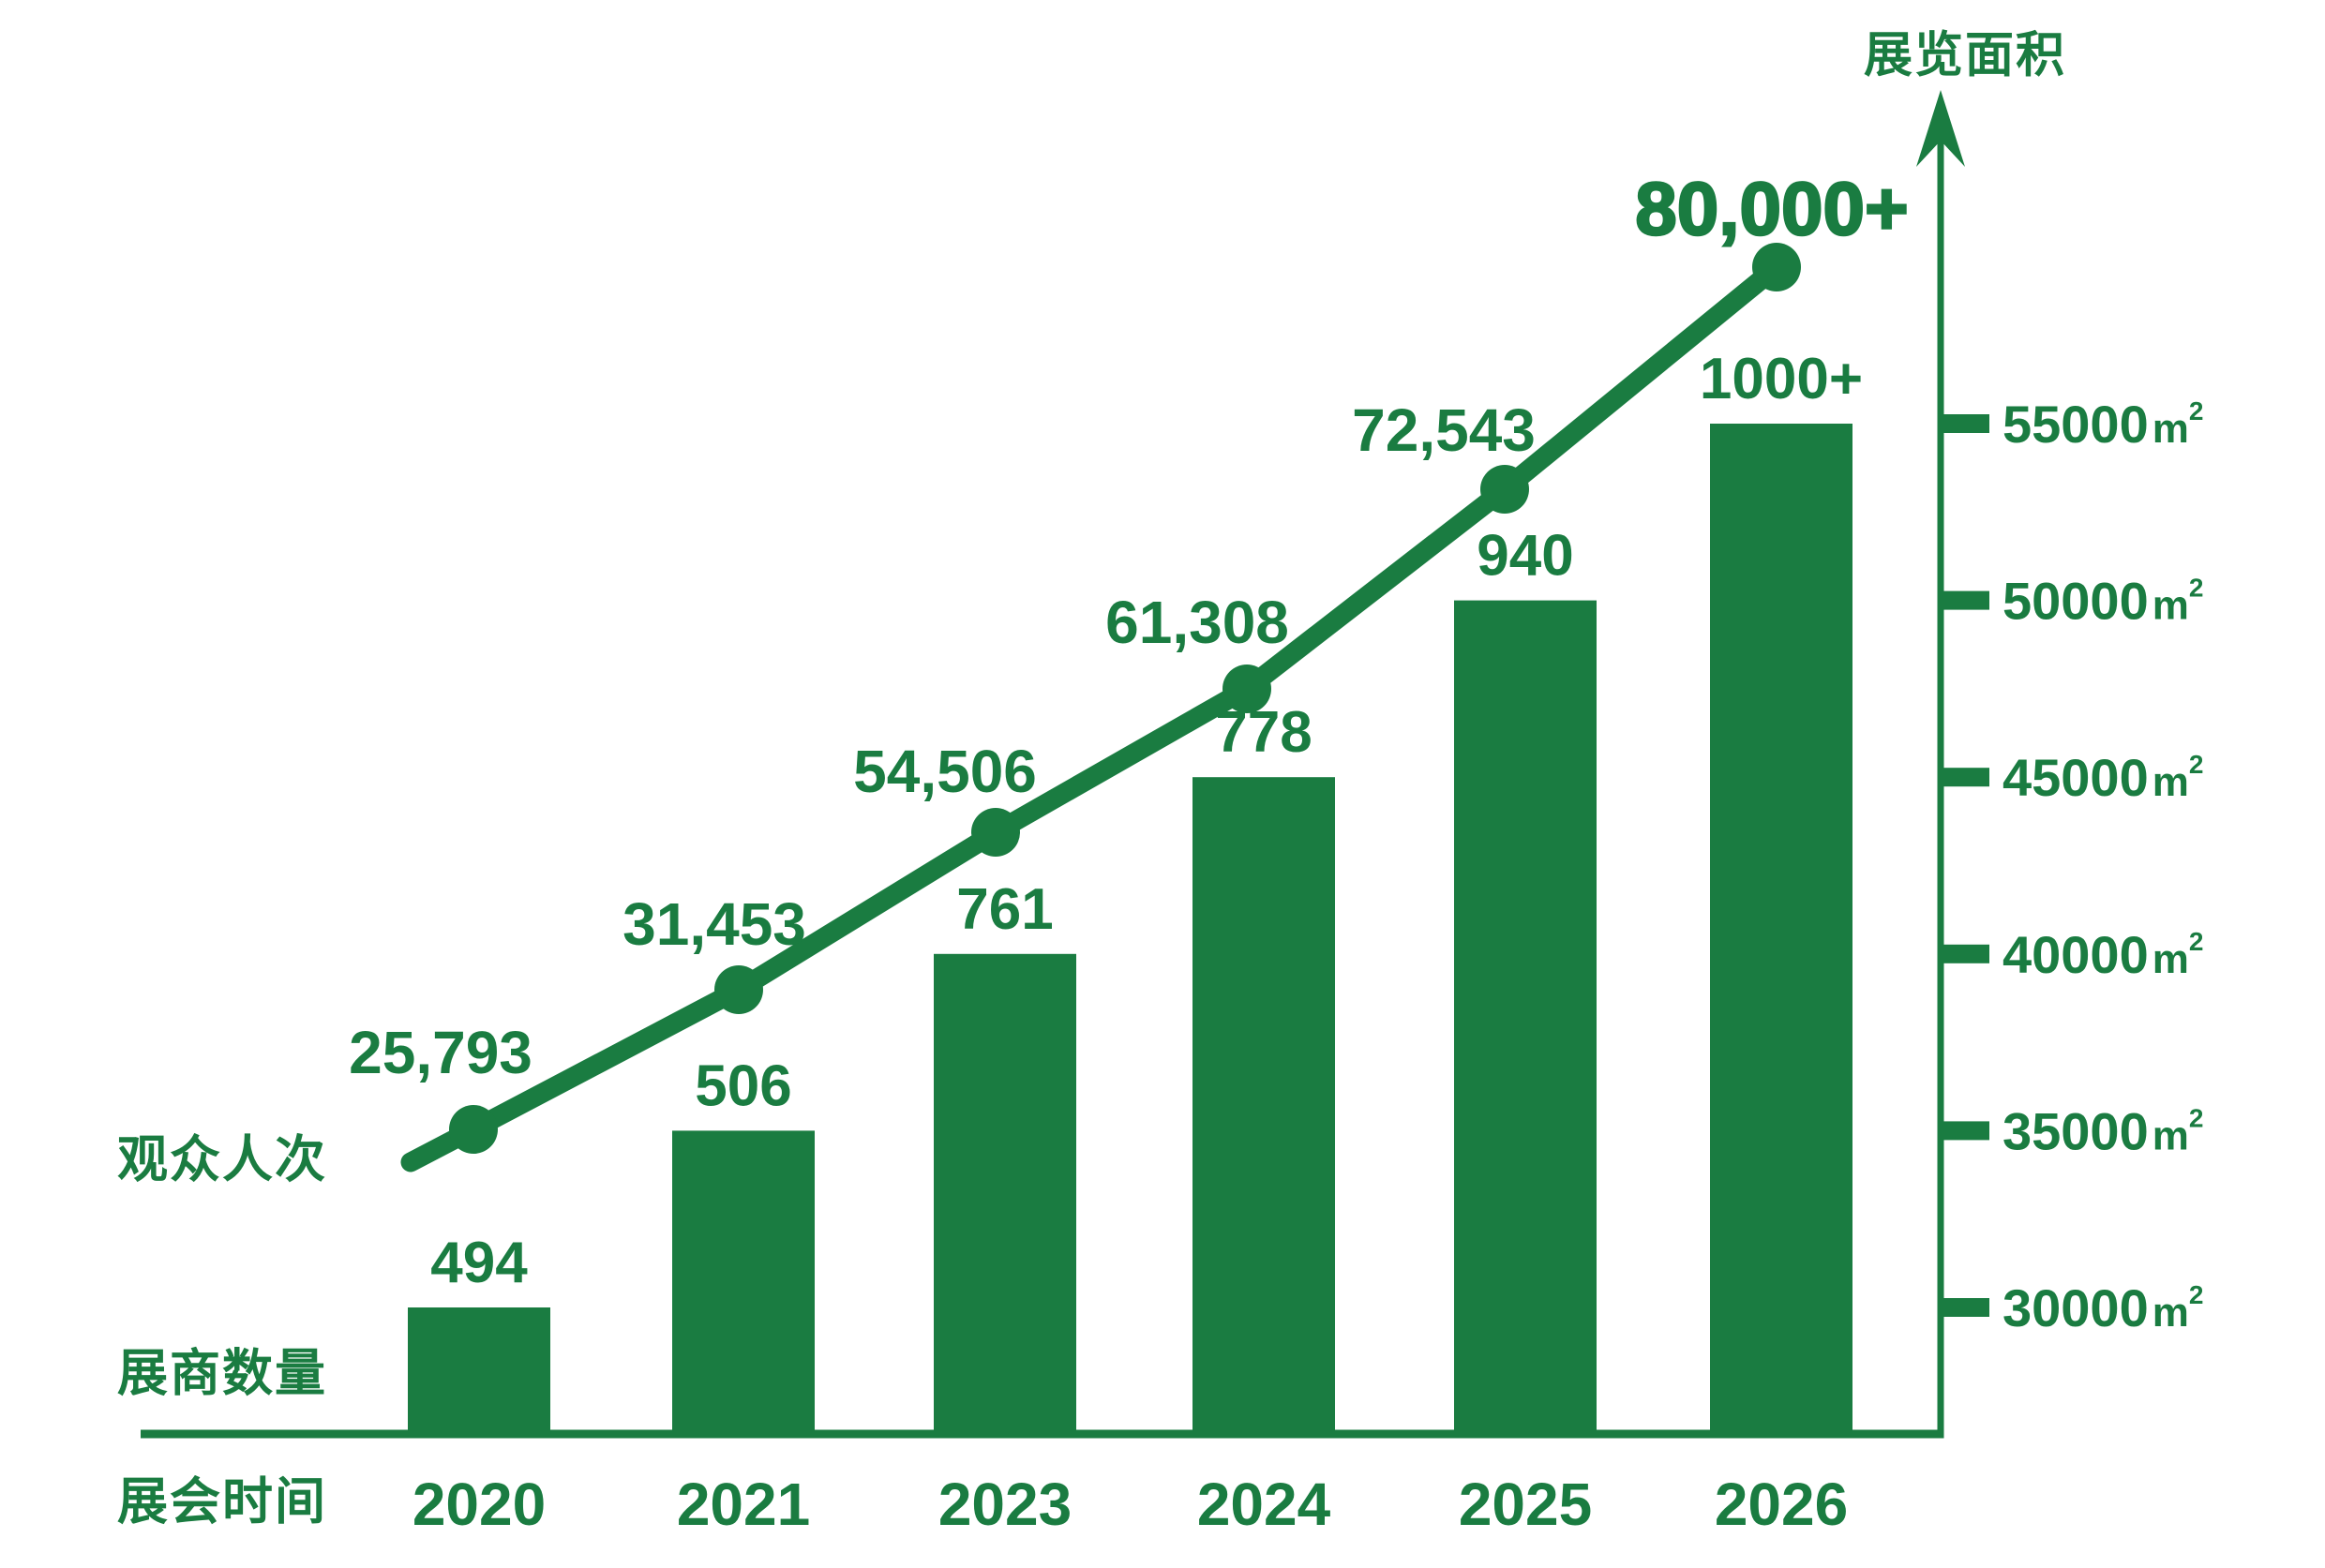 Image resolution: width=2325 pixels, height=1568 pixels. Describe the element at coordinates (222, 1160) in the screenshot. I see `line-series-label: 观众人次` at that location.